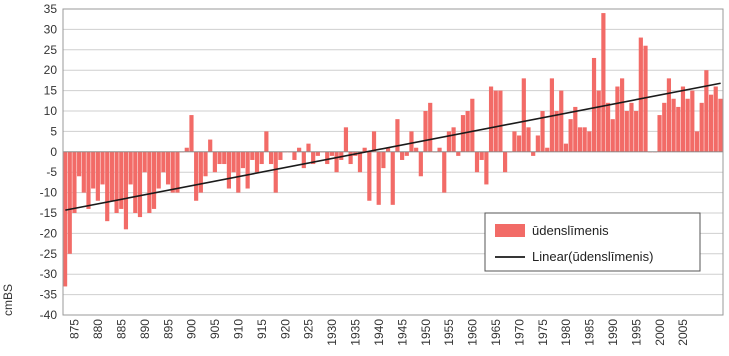 This screenshot has width=729, height=356. I want to click on x-tick-label: 895, so click(168, 329).